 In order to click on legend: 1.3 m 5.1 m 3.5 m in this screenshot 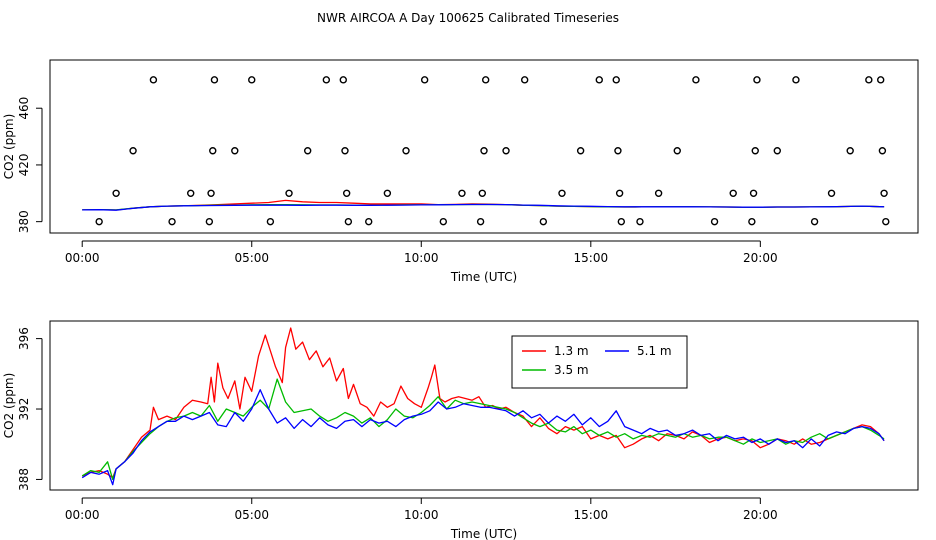, I will do `click(599, 362)`.